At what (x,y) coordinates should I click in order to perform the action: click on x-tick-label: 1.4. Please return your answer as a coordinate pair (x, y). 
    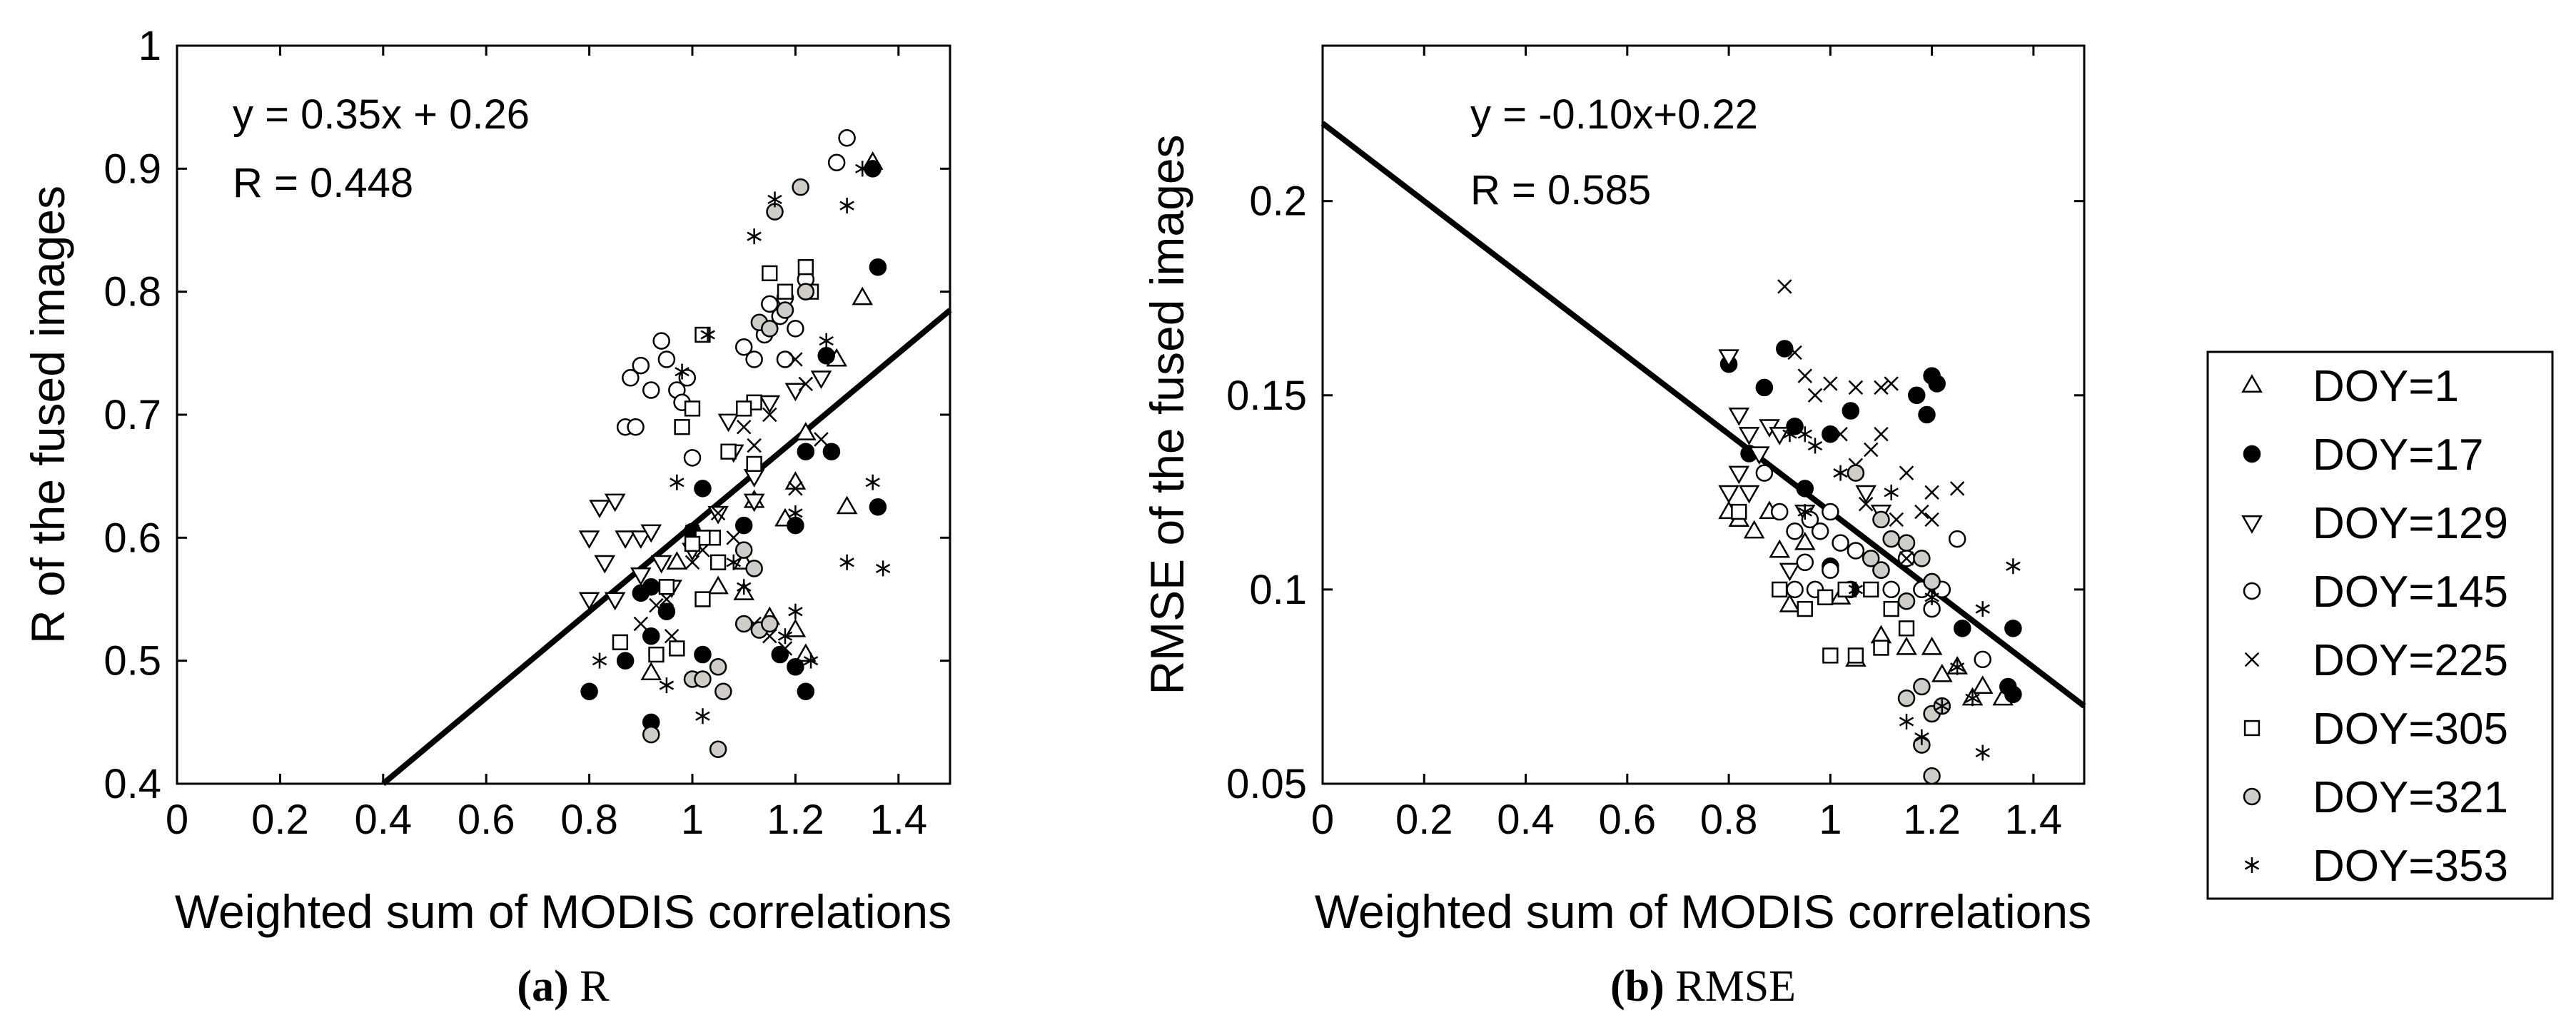
    Looking at the image, I should click on (898, 820).